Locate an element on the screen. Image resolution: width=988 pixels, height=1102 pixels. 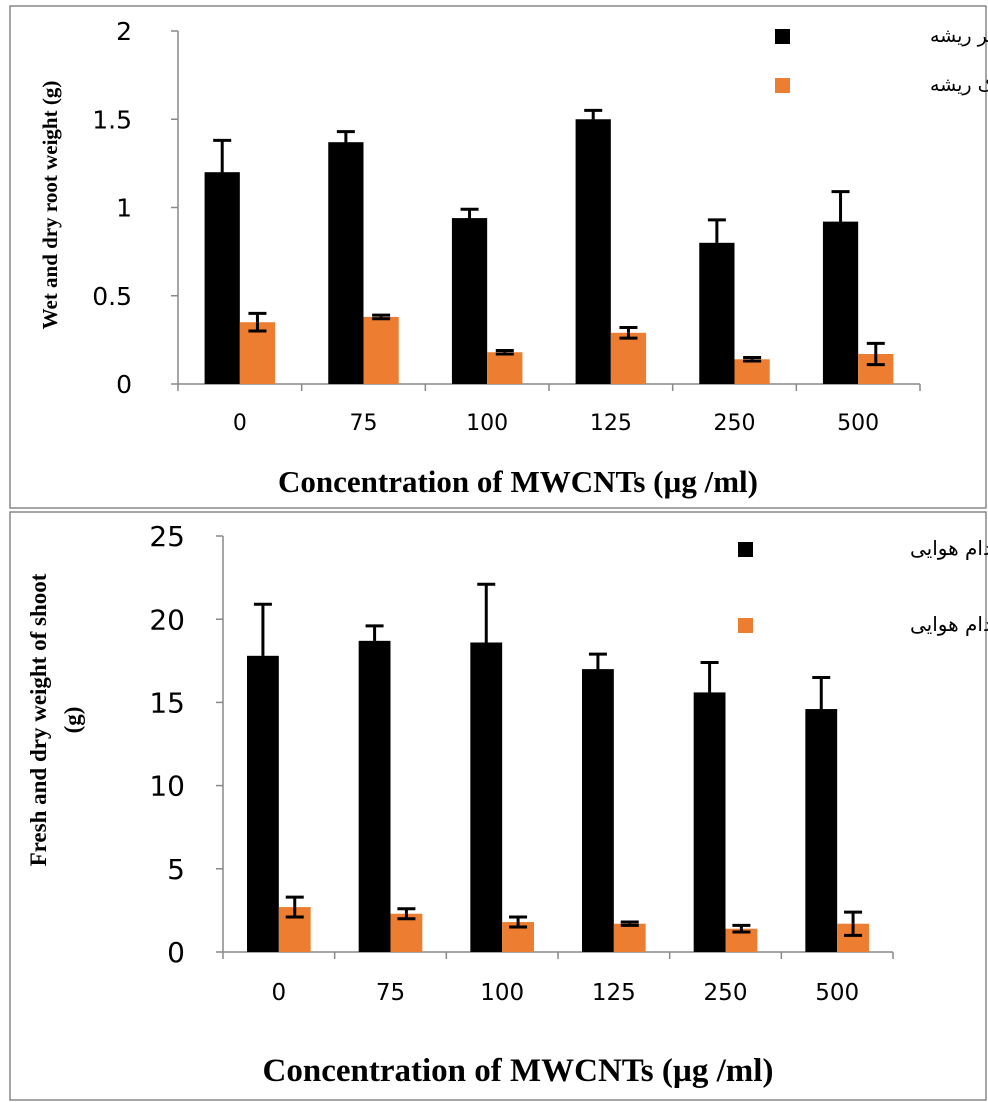
legend-label: وزن خشک ریشه is located at coordinates (959, 85).